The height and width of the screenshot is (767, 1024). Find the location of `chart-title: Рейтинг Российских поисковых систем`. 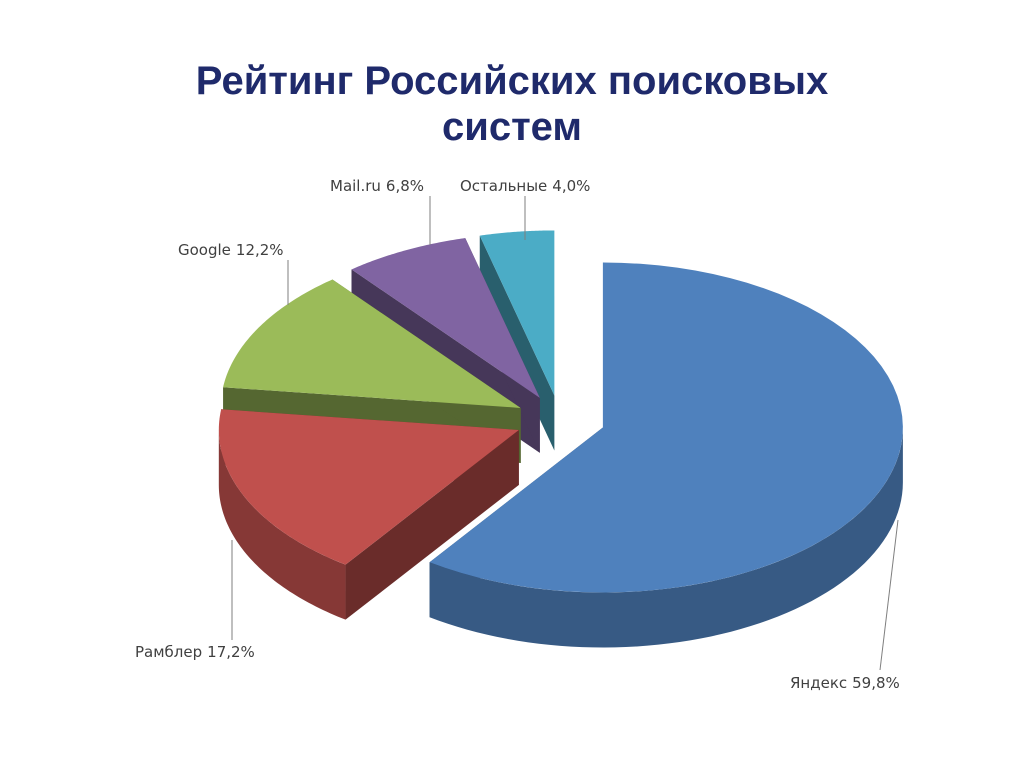

chart-title: Рейтинг Российских поисковых систем is located at coordinates (512, 104).